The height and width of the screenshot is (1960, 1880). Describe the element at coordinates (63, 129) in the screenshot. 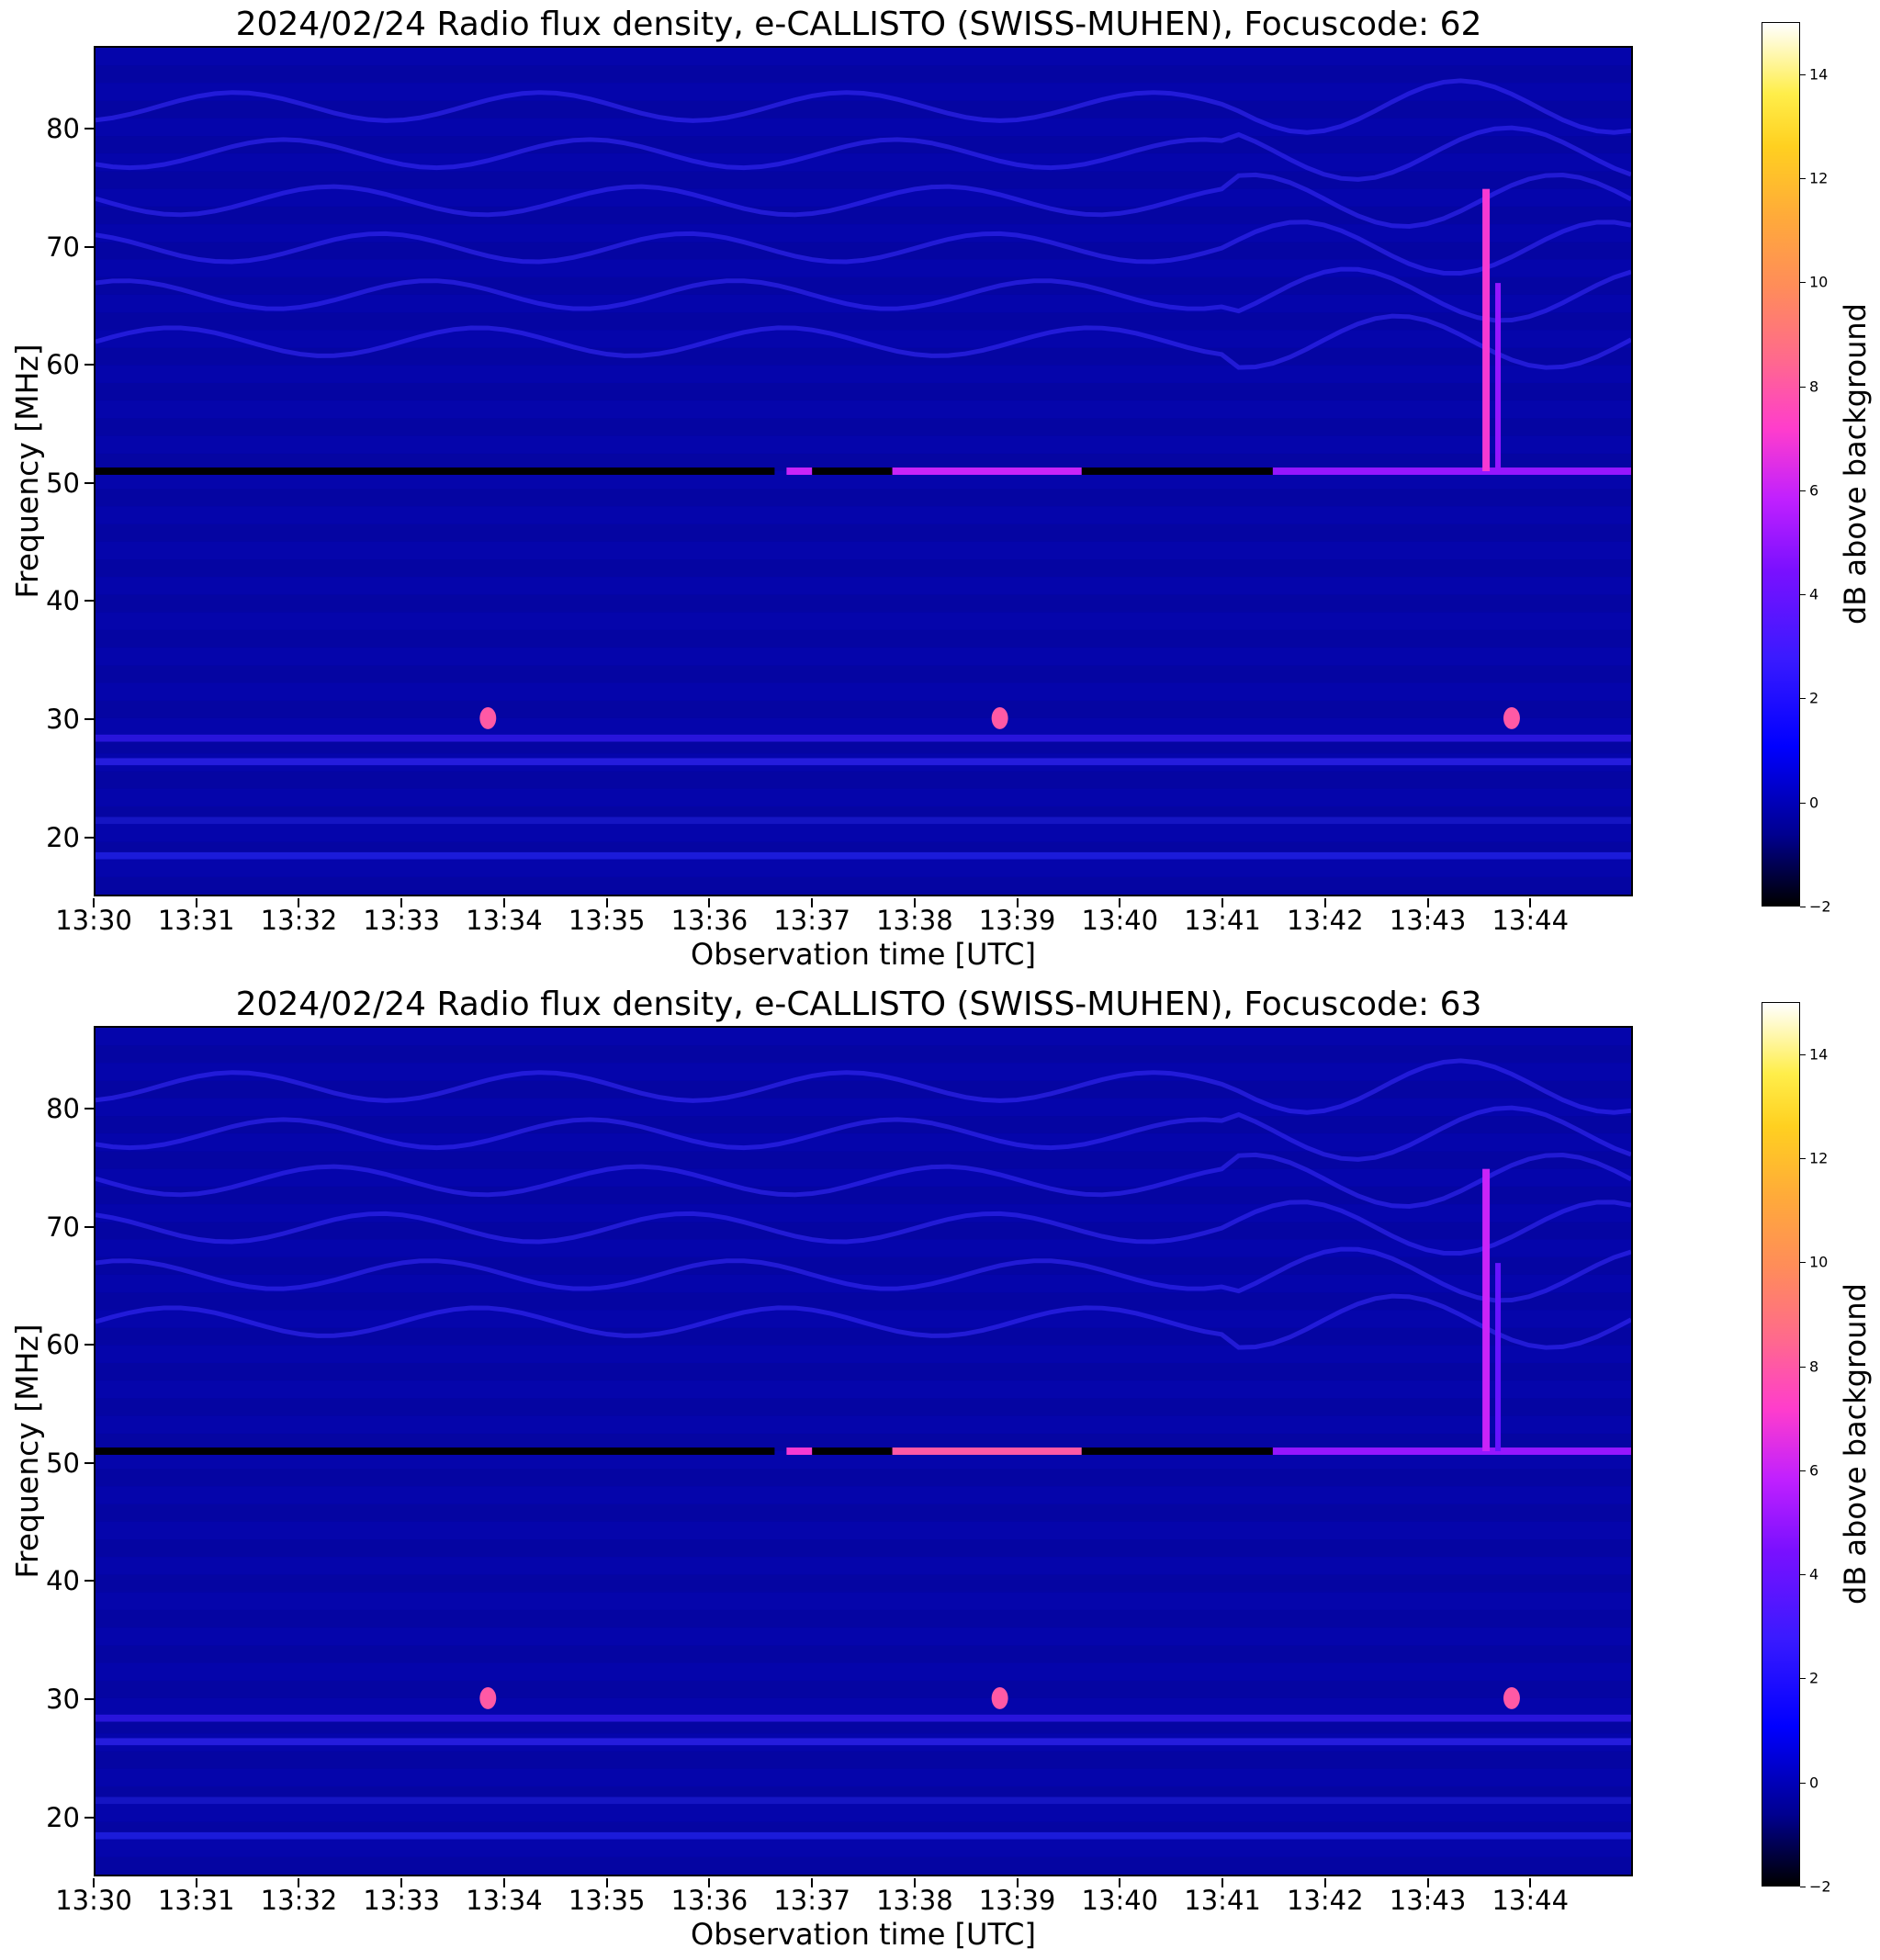

I see `y-tick-label: 80` at that location.